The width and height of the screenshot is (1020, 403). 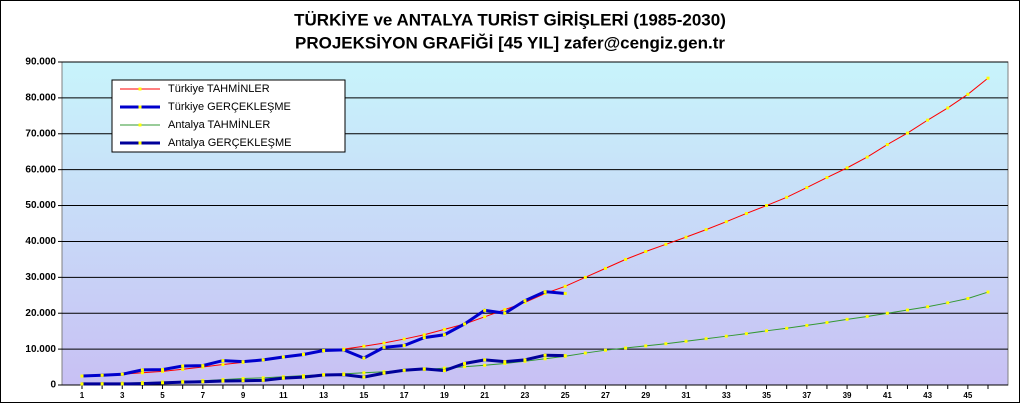 What do you see at coordinates (122, 395) in the screenshot?
I see `x-tick-label: 3` at bounding box center [122, 395].